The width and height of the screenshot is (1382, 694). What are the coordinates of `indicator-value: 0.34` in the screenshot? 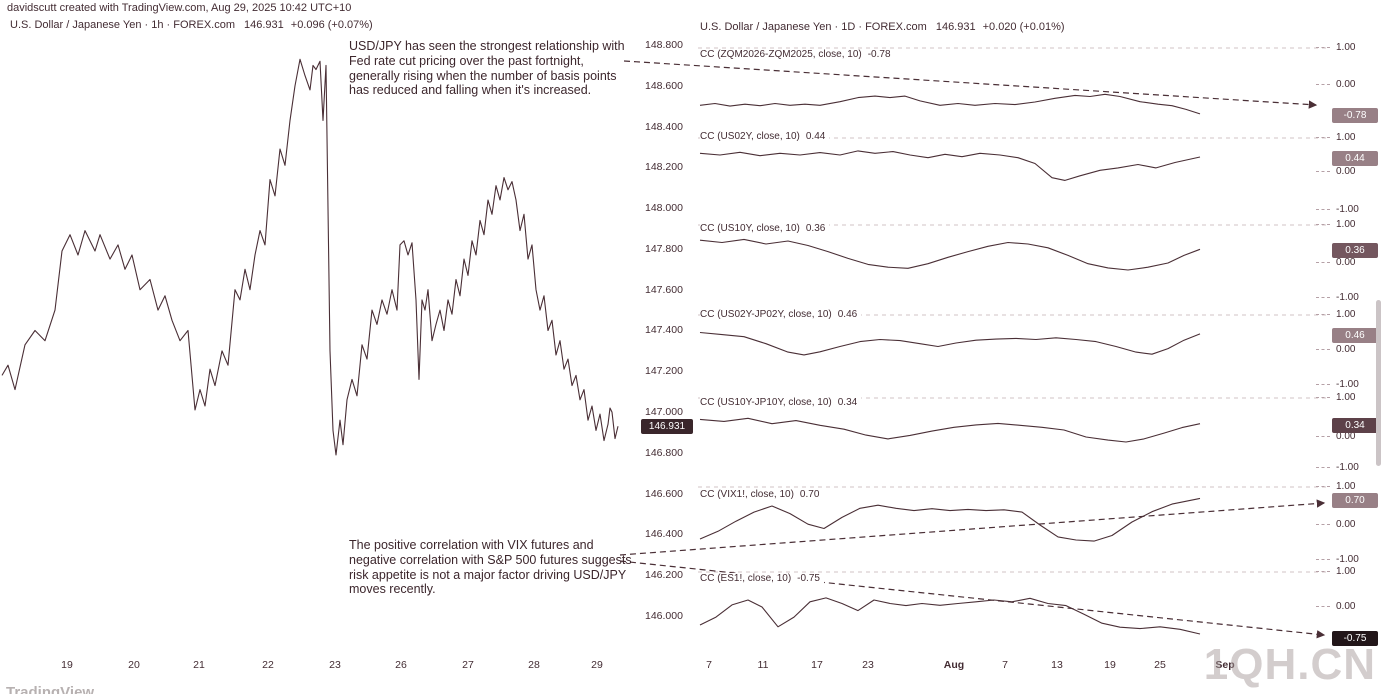 It's located at (847, 402).